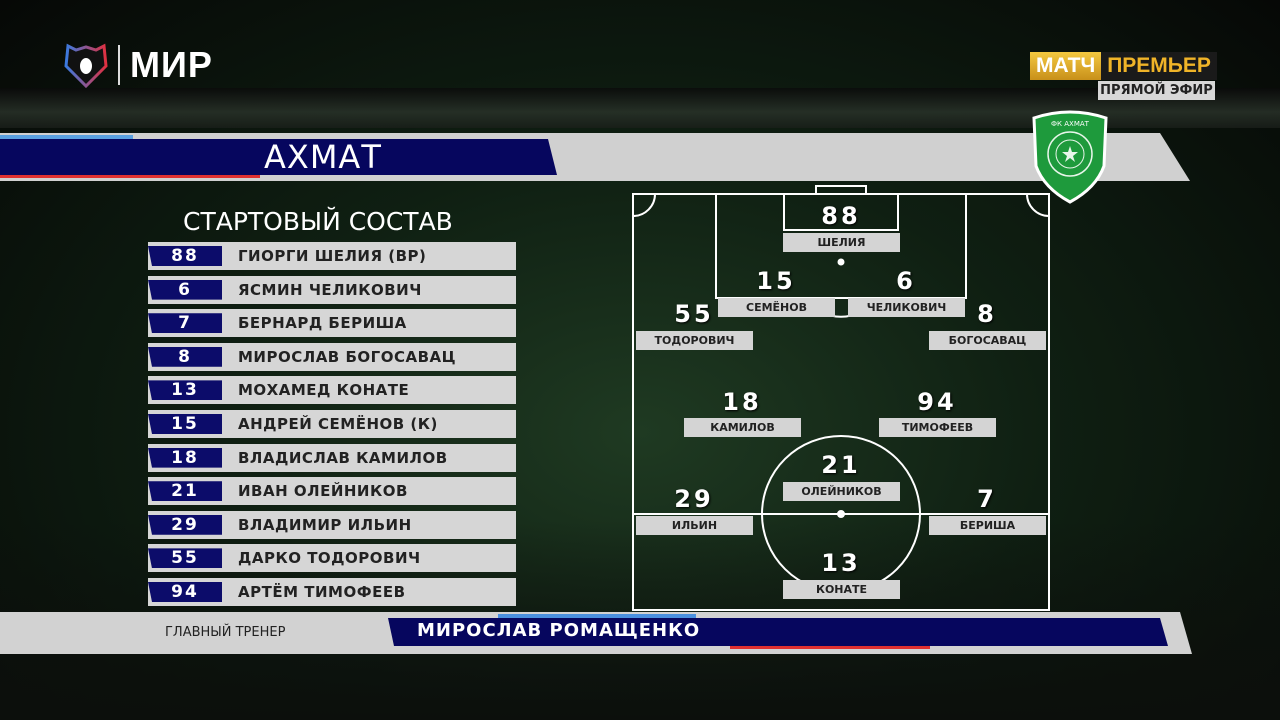 This screenshot has width=1280, height=720. What do you see at coordinates (338, 424) in the screenshot?
I see `player-name: АНДРЕЙ СЕМЁНОВ (К)` at bounding box center [338, 424].